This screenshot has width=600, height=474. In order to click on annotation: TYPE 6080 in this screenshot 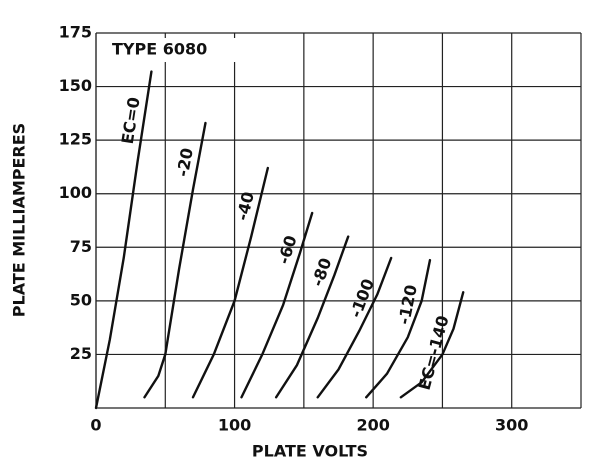, I will do `click(159, 49)`.